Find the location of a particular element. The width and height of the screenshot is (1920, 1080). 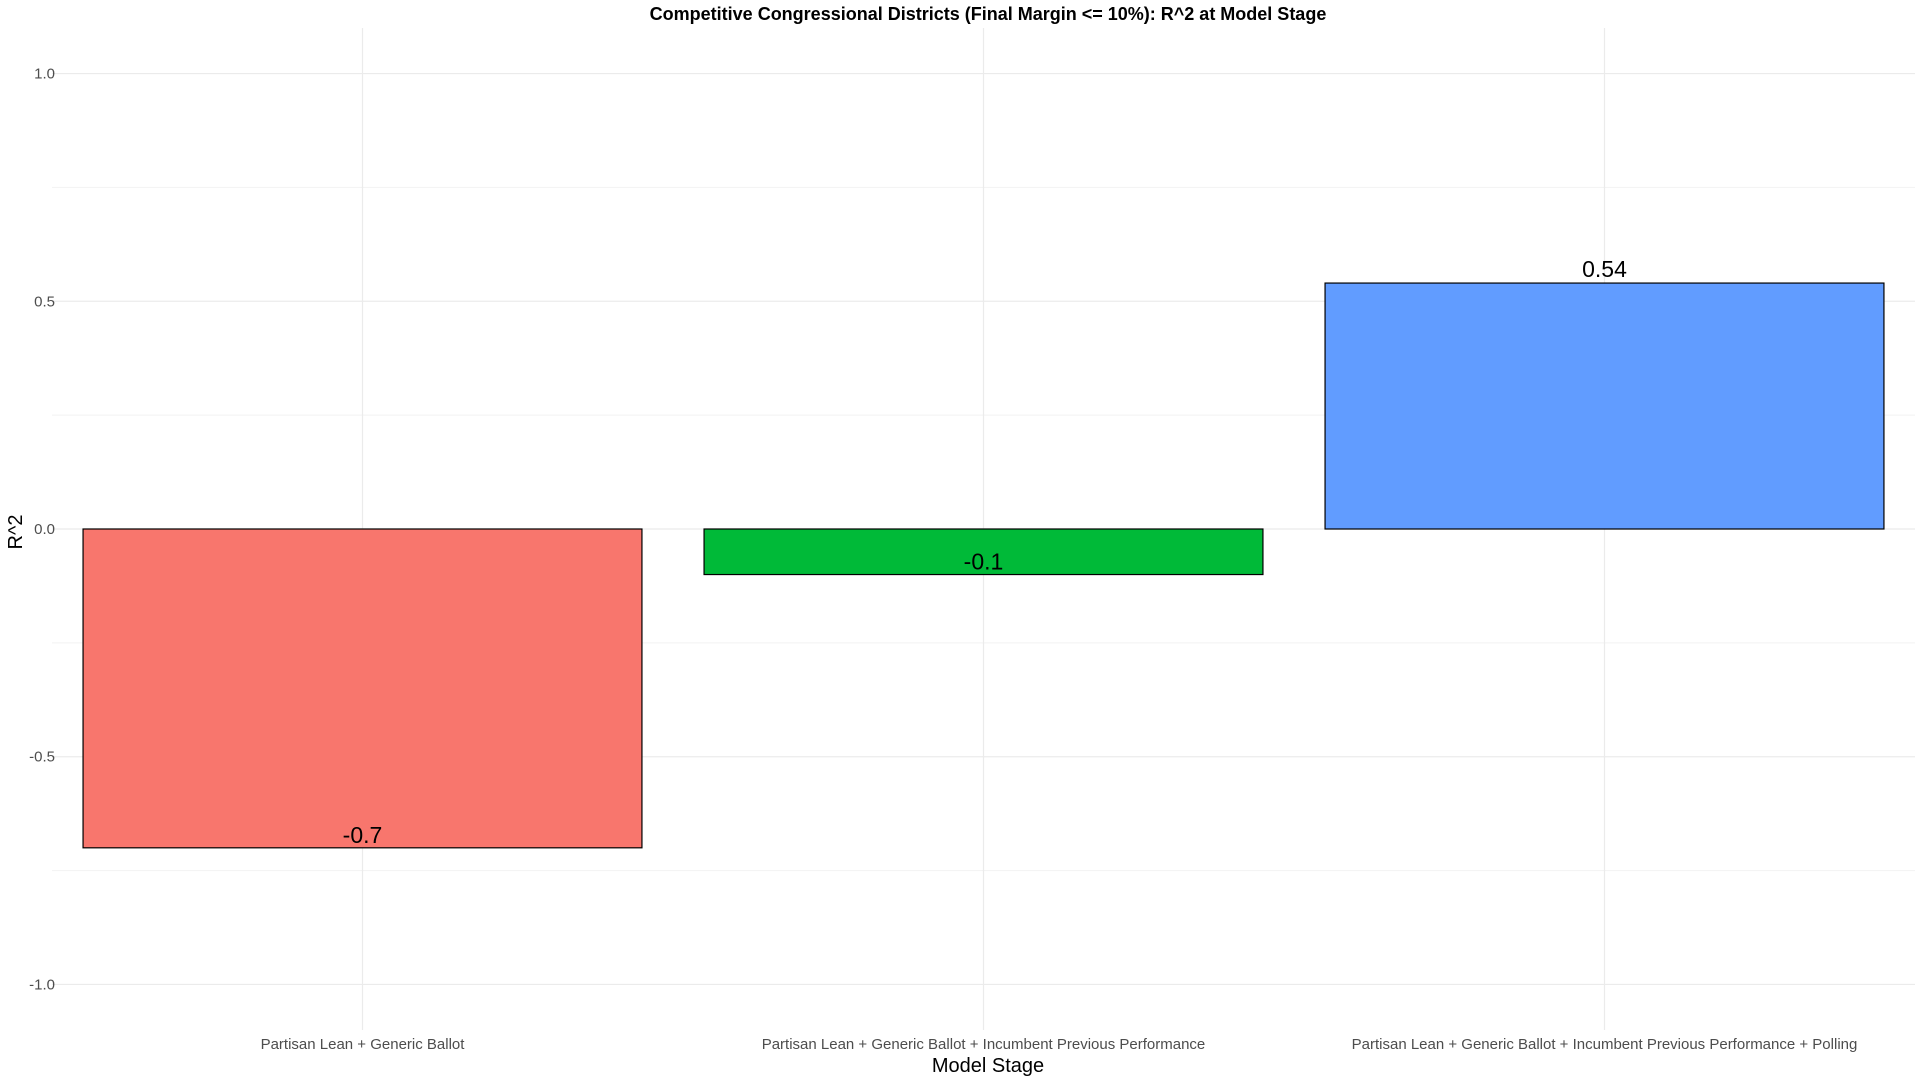

y-tick-label: 0.5 is located at coordinates (44, 301).